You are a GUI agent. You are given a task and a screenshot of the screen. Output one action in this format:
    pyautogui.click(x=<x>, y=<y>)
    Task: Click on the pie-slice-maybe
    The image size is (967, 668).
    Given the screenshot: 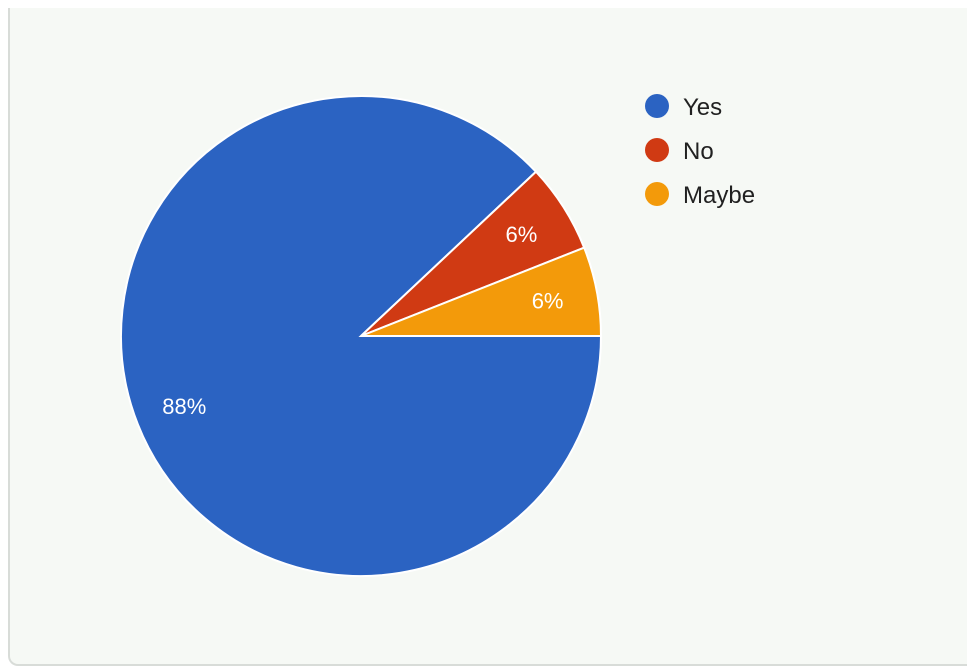 What is the action you would take?
    pyautogui.click(x=481, y=291)
    